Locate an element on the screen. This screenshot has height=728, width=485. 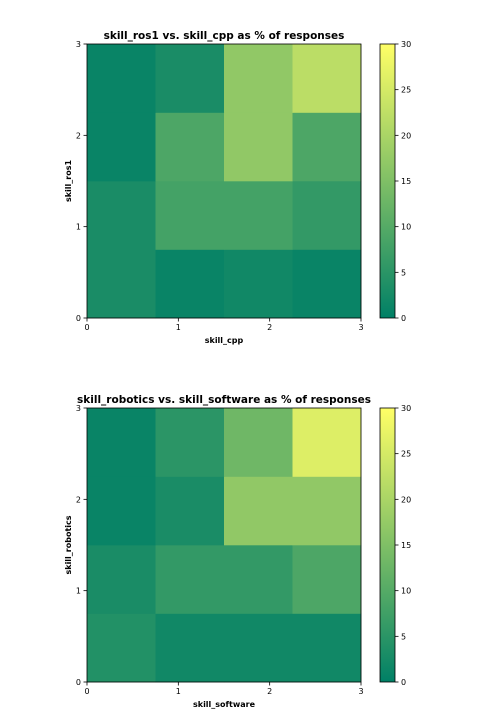
x-axis-label: skill_cpp is located at coordinates (224, 340).